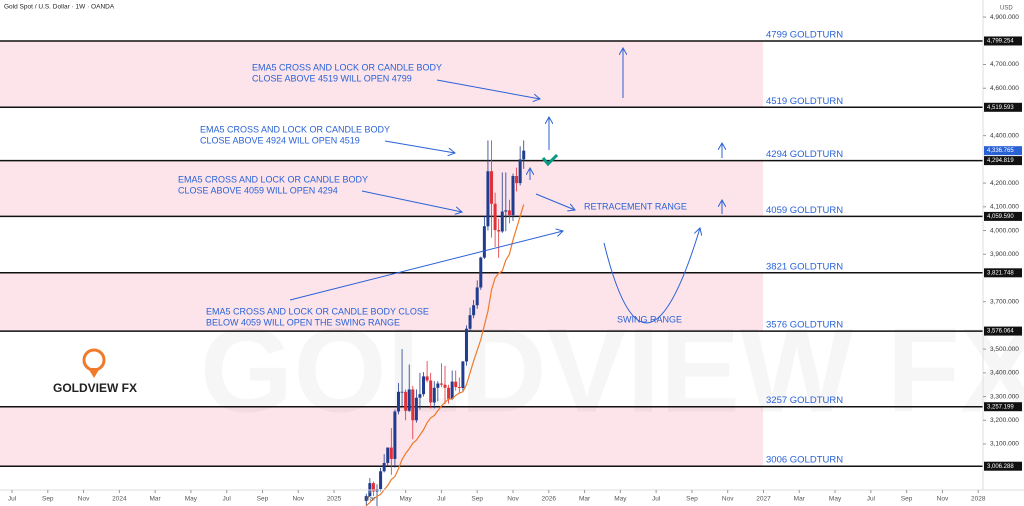 Image resolution: width=1024 pixels, height=506 pixels. Describe the element at coordinates (1000, 42) in the screenshot. I see `level-label: 4,799.254` at that location.